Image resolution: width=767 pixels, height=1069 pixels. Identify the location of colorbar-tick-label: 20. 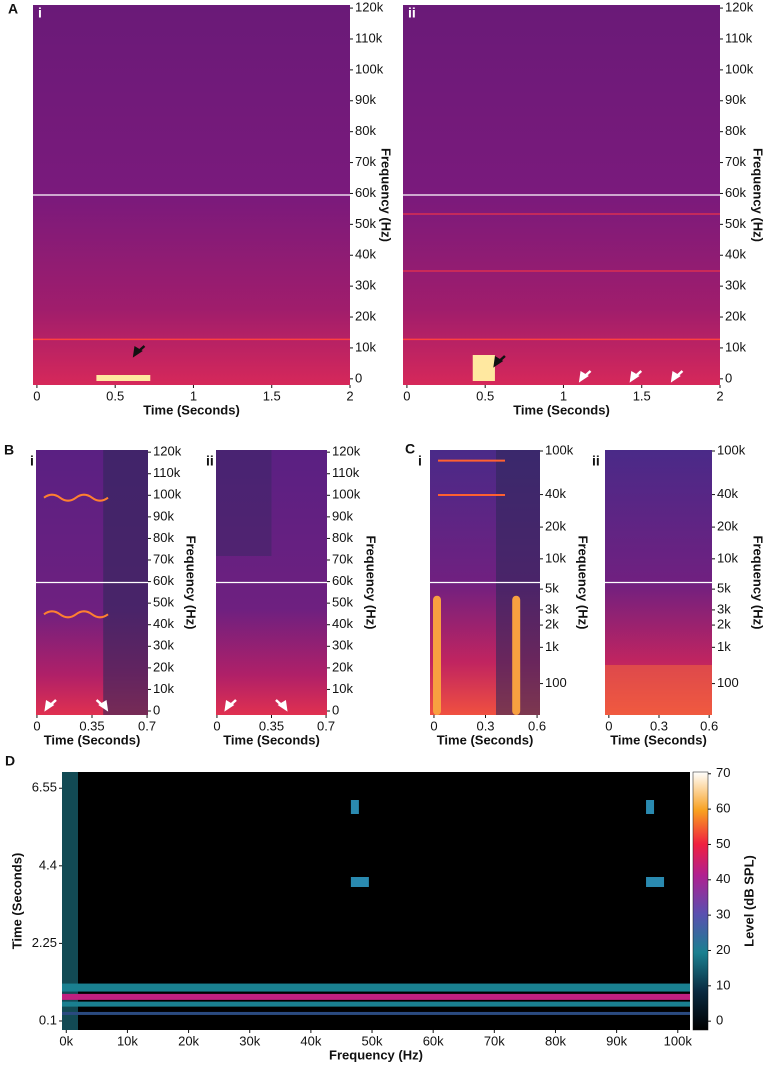
(723, 949).